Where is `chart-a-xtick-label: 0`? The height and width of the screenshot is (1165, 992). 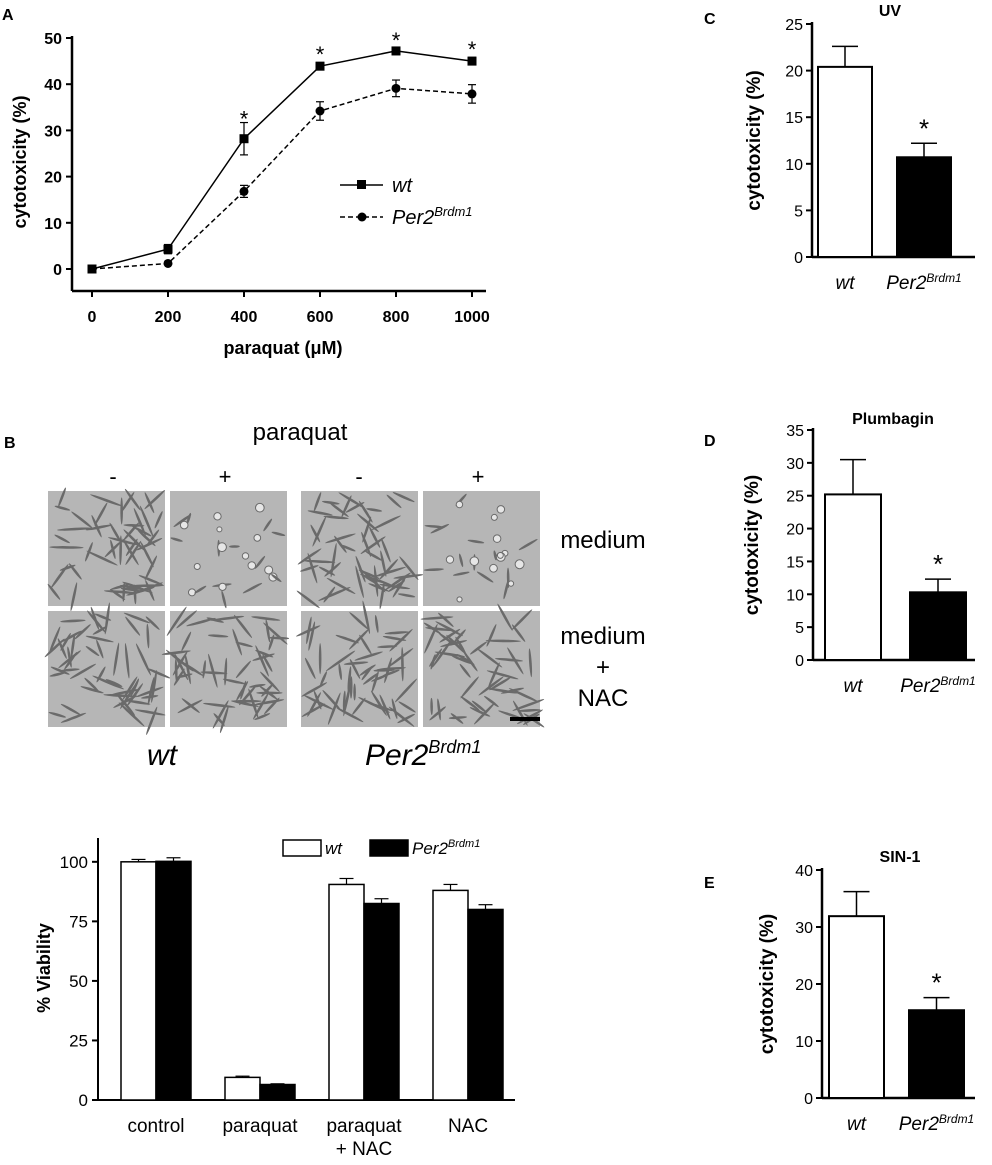 chart-a-xtick-label: 0 is located at coordinates (92, 317).